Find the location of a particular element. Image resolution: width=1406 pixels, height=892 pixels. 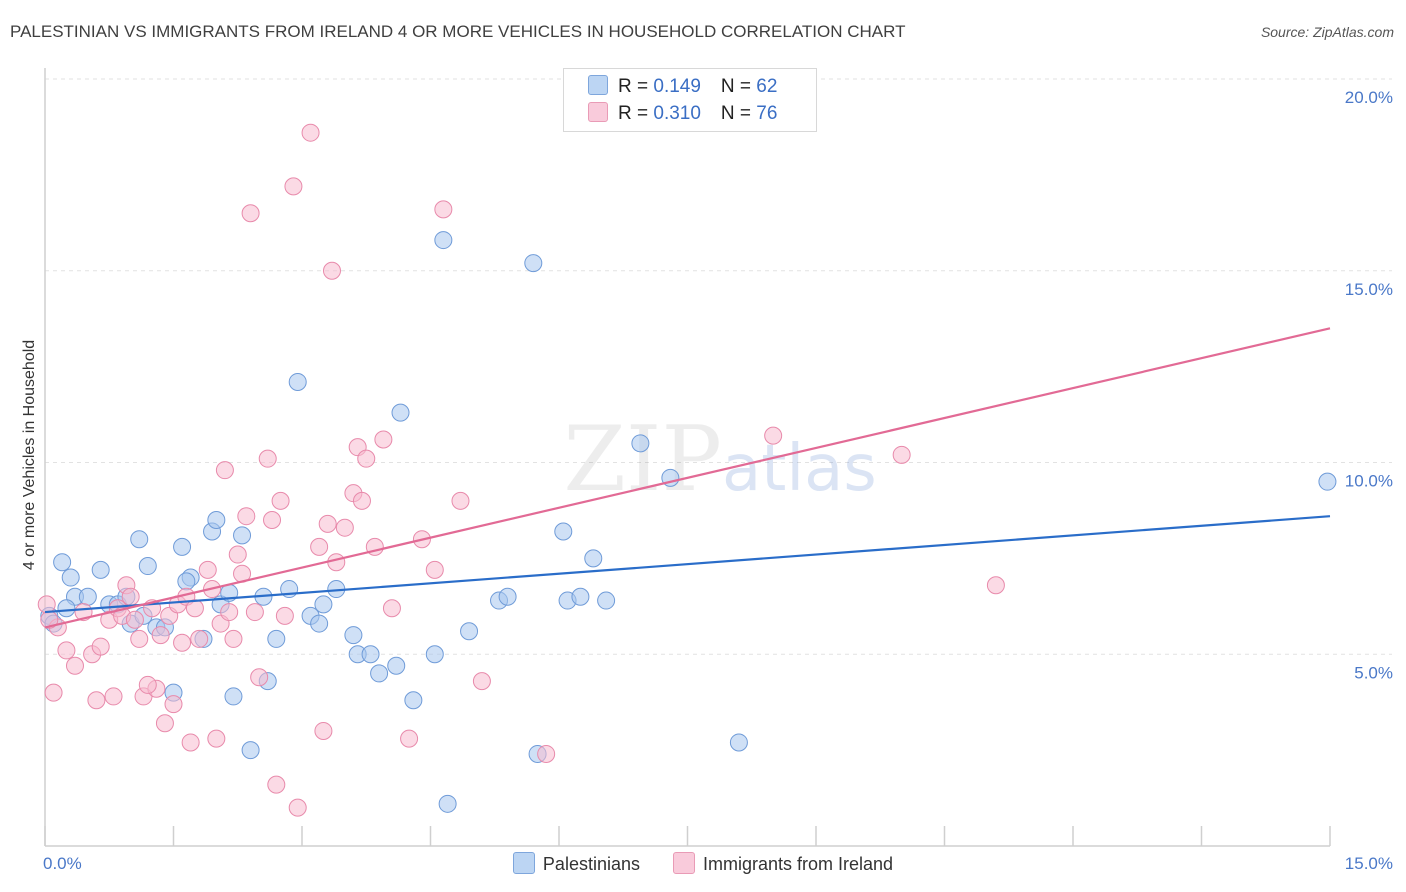

x-tick-label-max: 15.0% is located at coordinates (1369, 863).